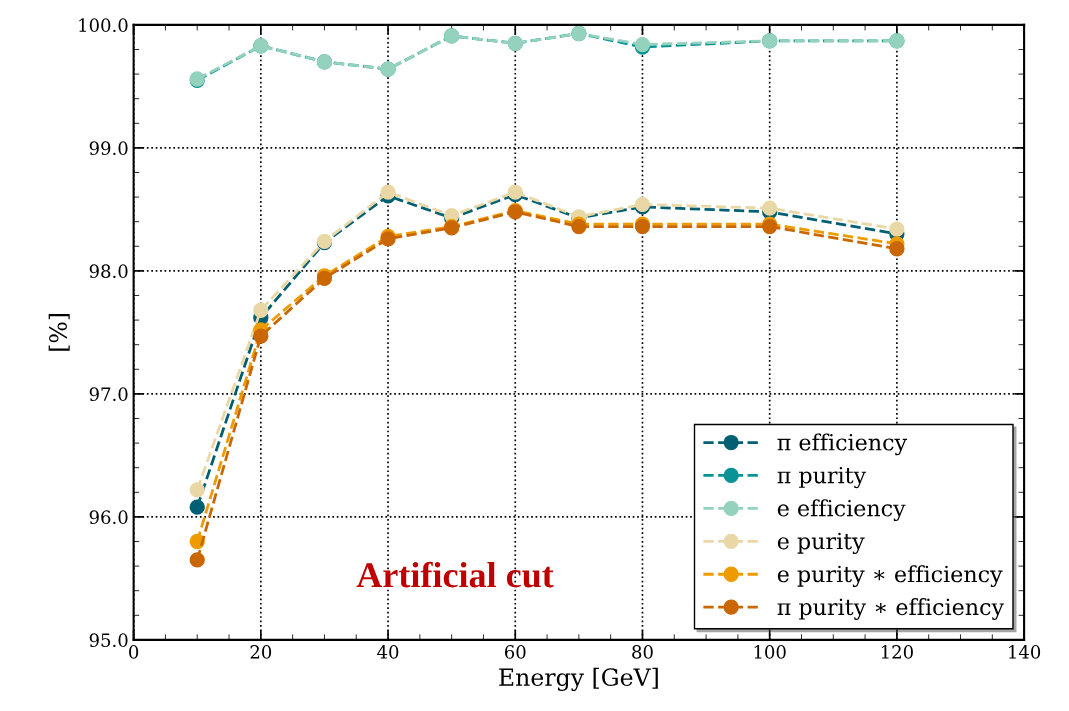 This screenshot has height=711, width=1069. What do you see at coordinates (108, 517) in the screenshot?
I see `y-tick-label: 96.0` at bounding box center [108, 517].